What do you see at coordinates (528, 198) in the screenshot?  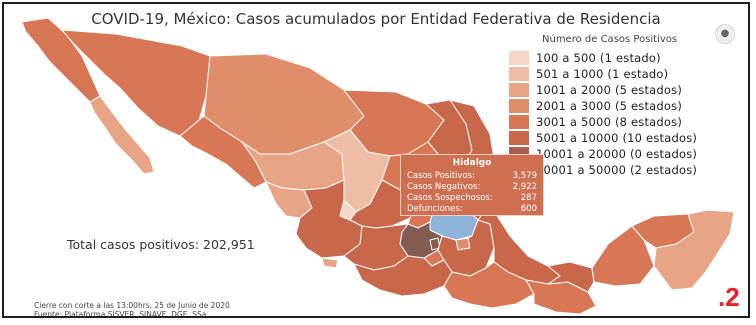 I see `tooltip-value: 287` at bounding box center [528, 198].